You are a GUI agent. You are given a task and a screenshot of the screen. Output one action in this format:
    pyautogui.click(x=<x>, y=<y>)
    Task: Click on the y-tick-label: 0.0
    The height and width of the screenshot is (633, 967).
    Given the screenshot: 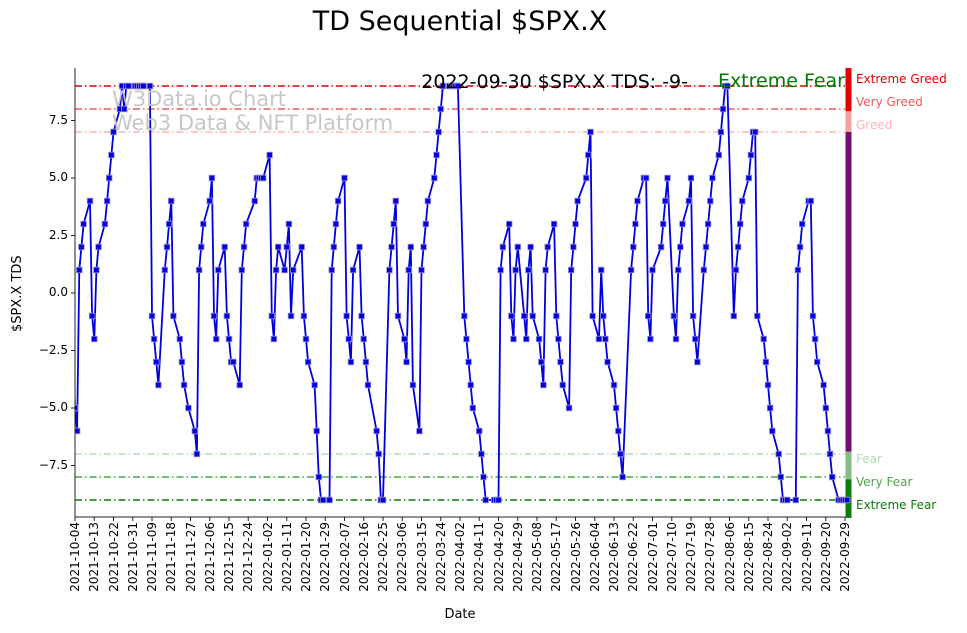 What is the action you would take?
    pyautogui.click(x=58, y=292)
    